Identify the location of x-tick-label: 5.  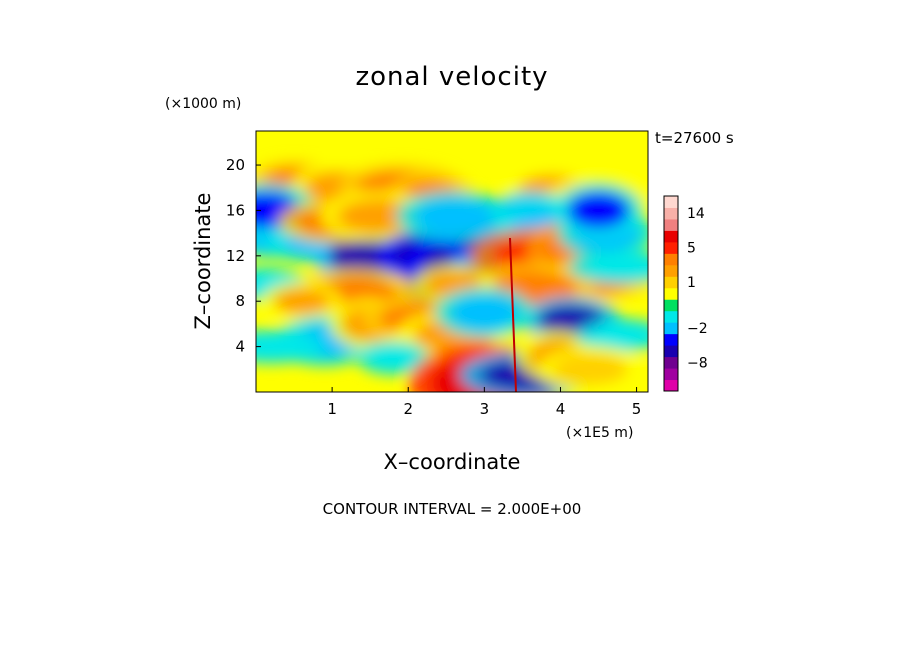
(637, 409).